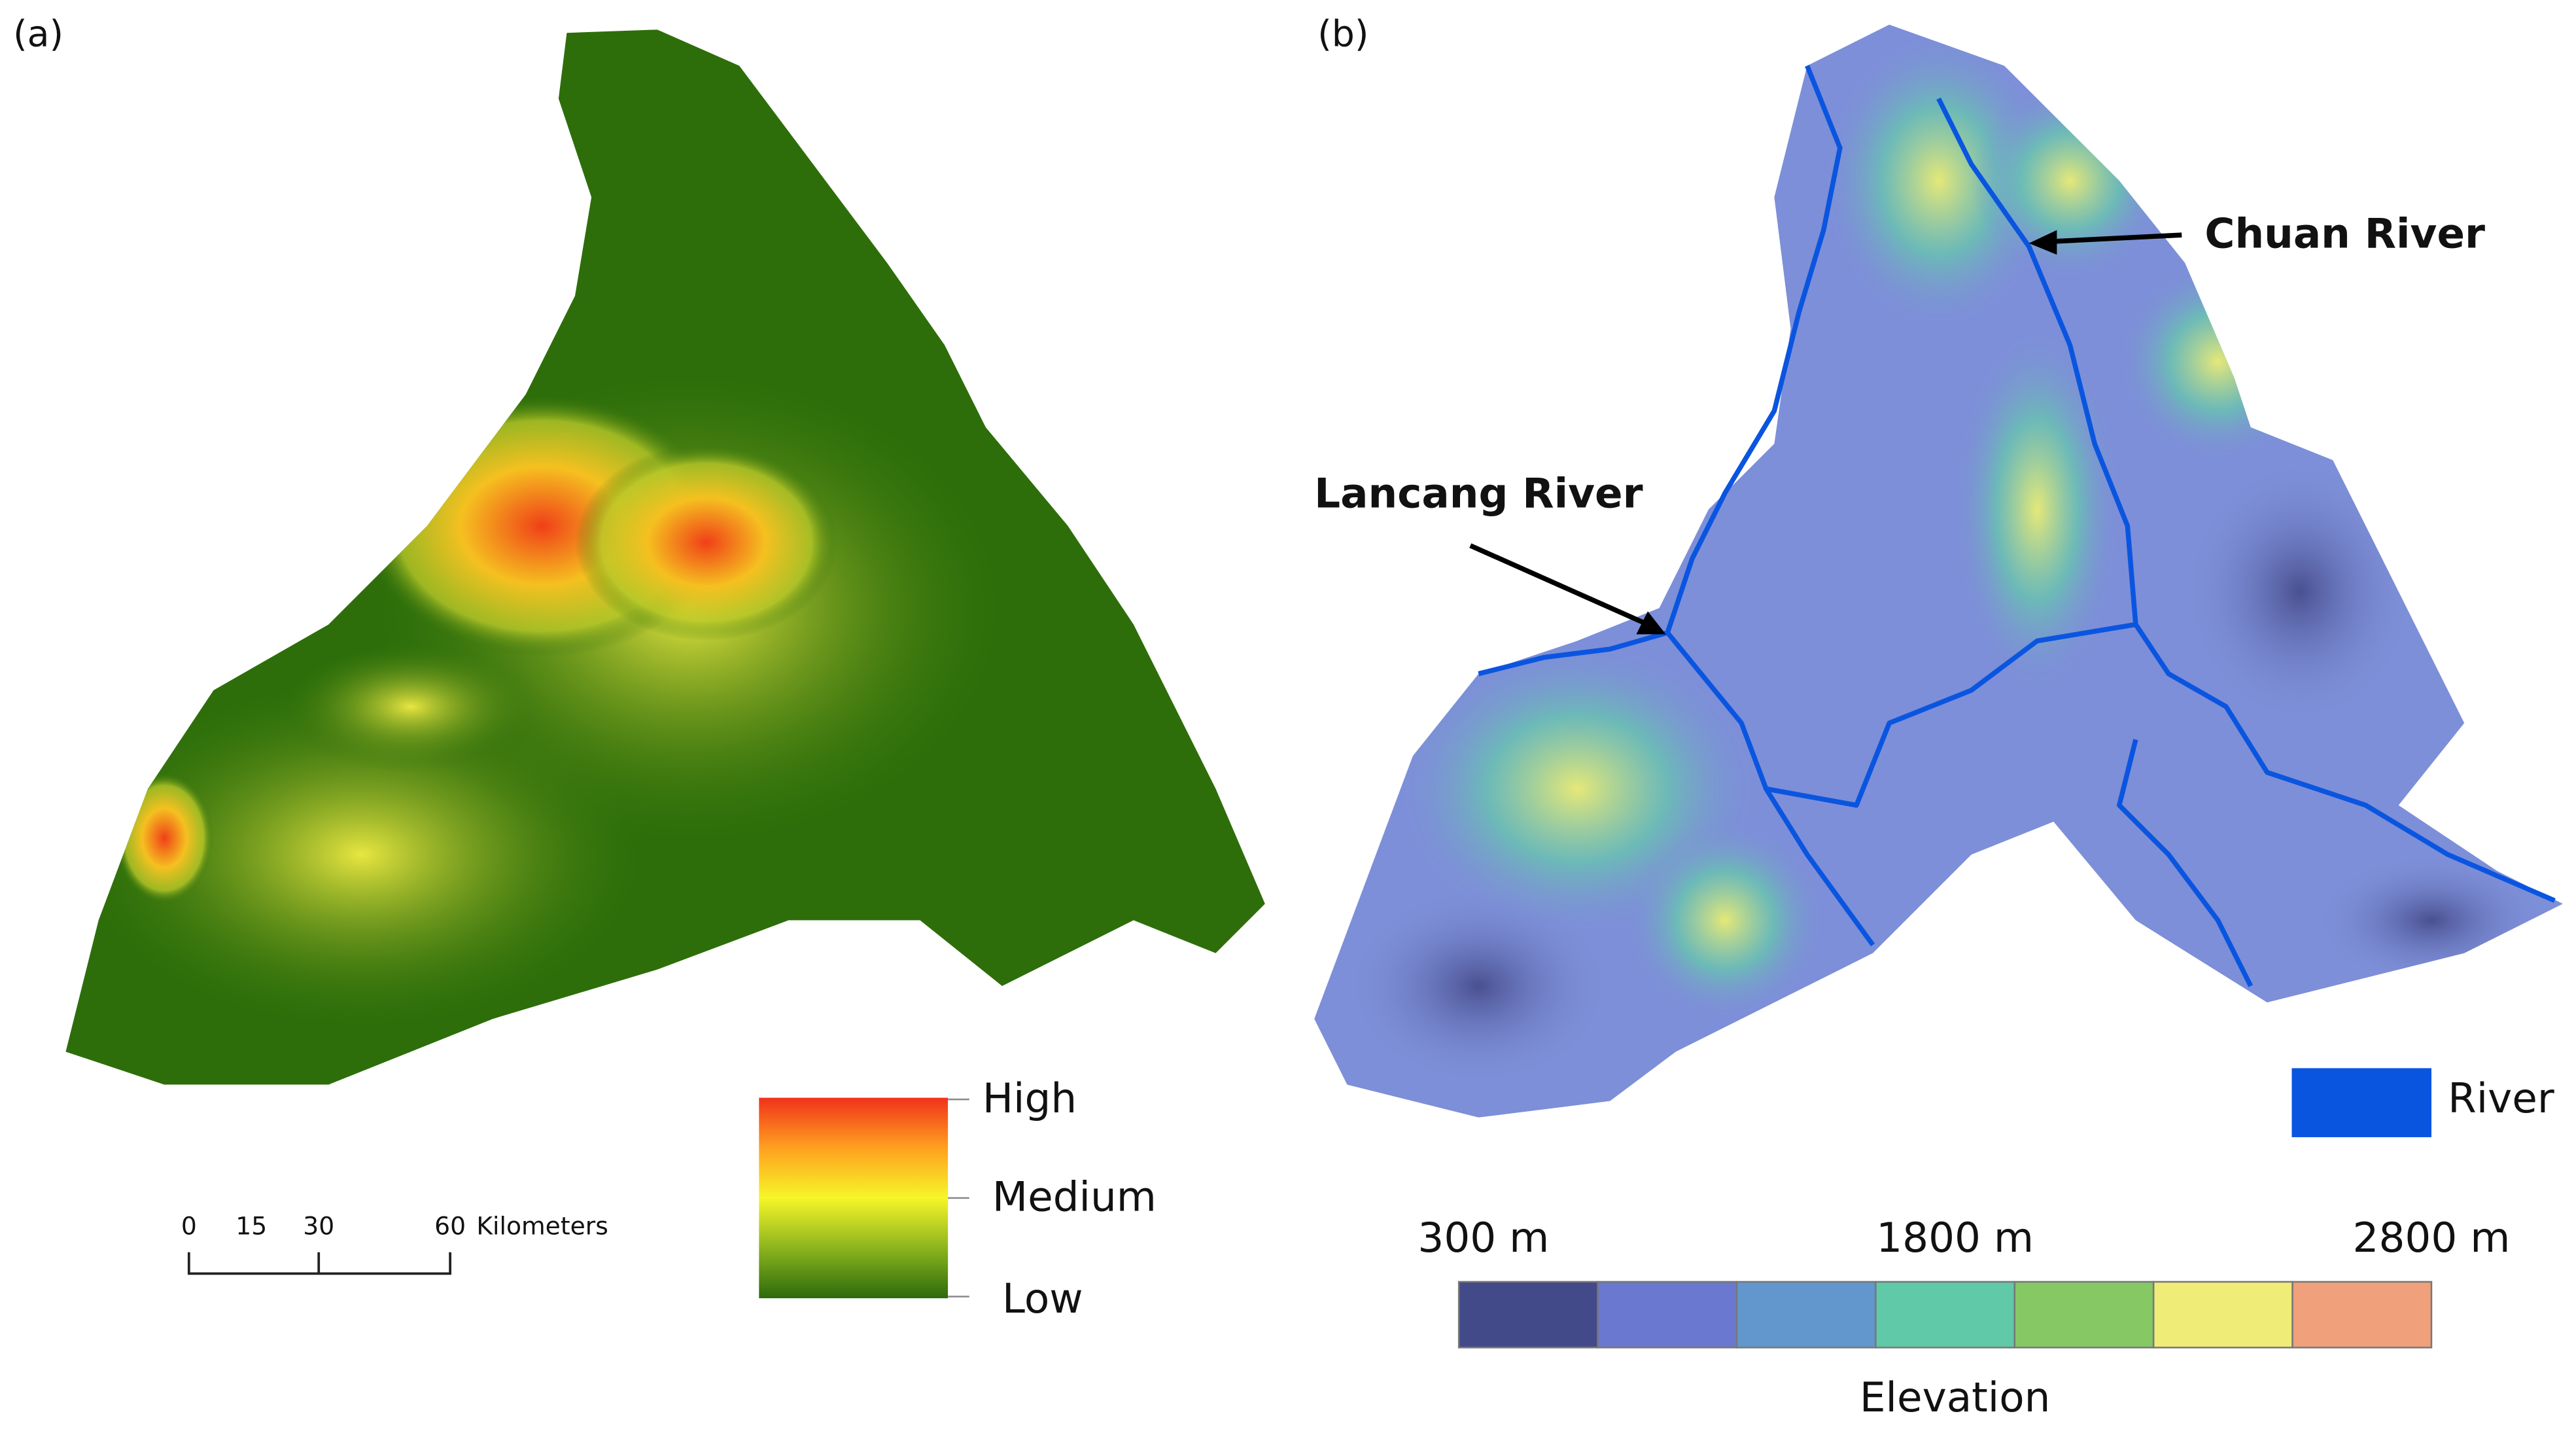 The width and height of the screenshot is (2576, 1433). Describe the element at coordinates (542, 1226) in the screenshot. I see `scale-unit: Kilometers` at that location.